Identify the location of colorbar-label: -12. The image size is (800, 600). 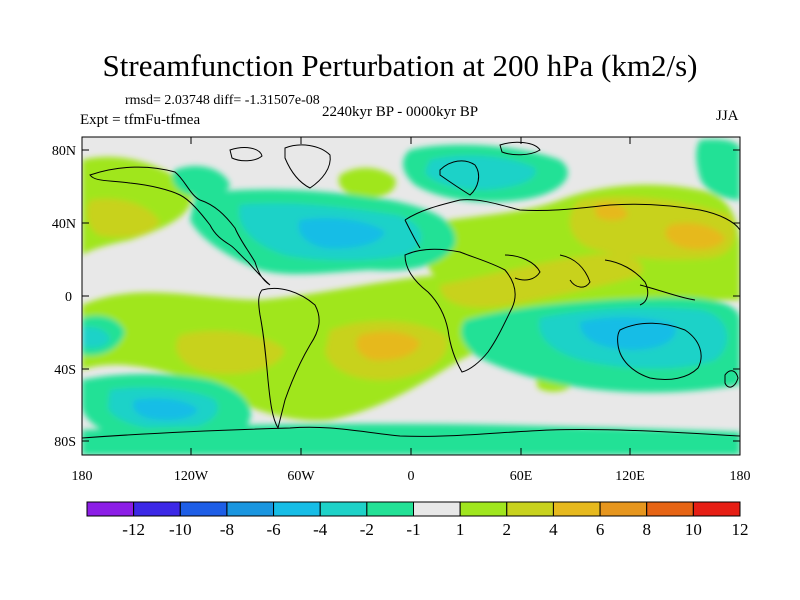
(133, 529).